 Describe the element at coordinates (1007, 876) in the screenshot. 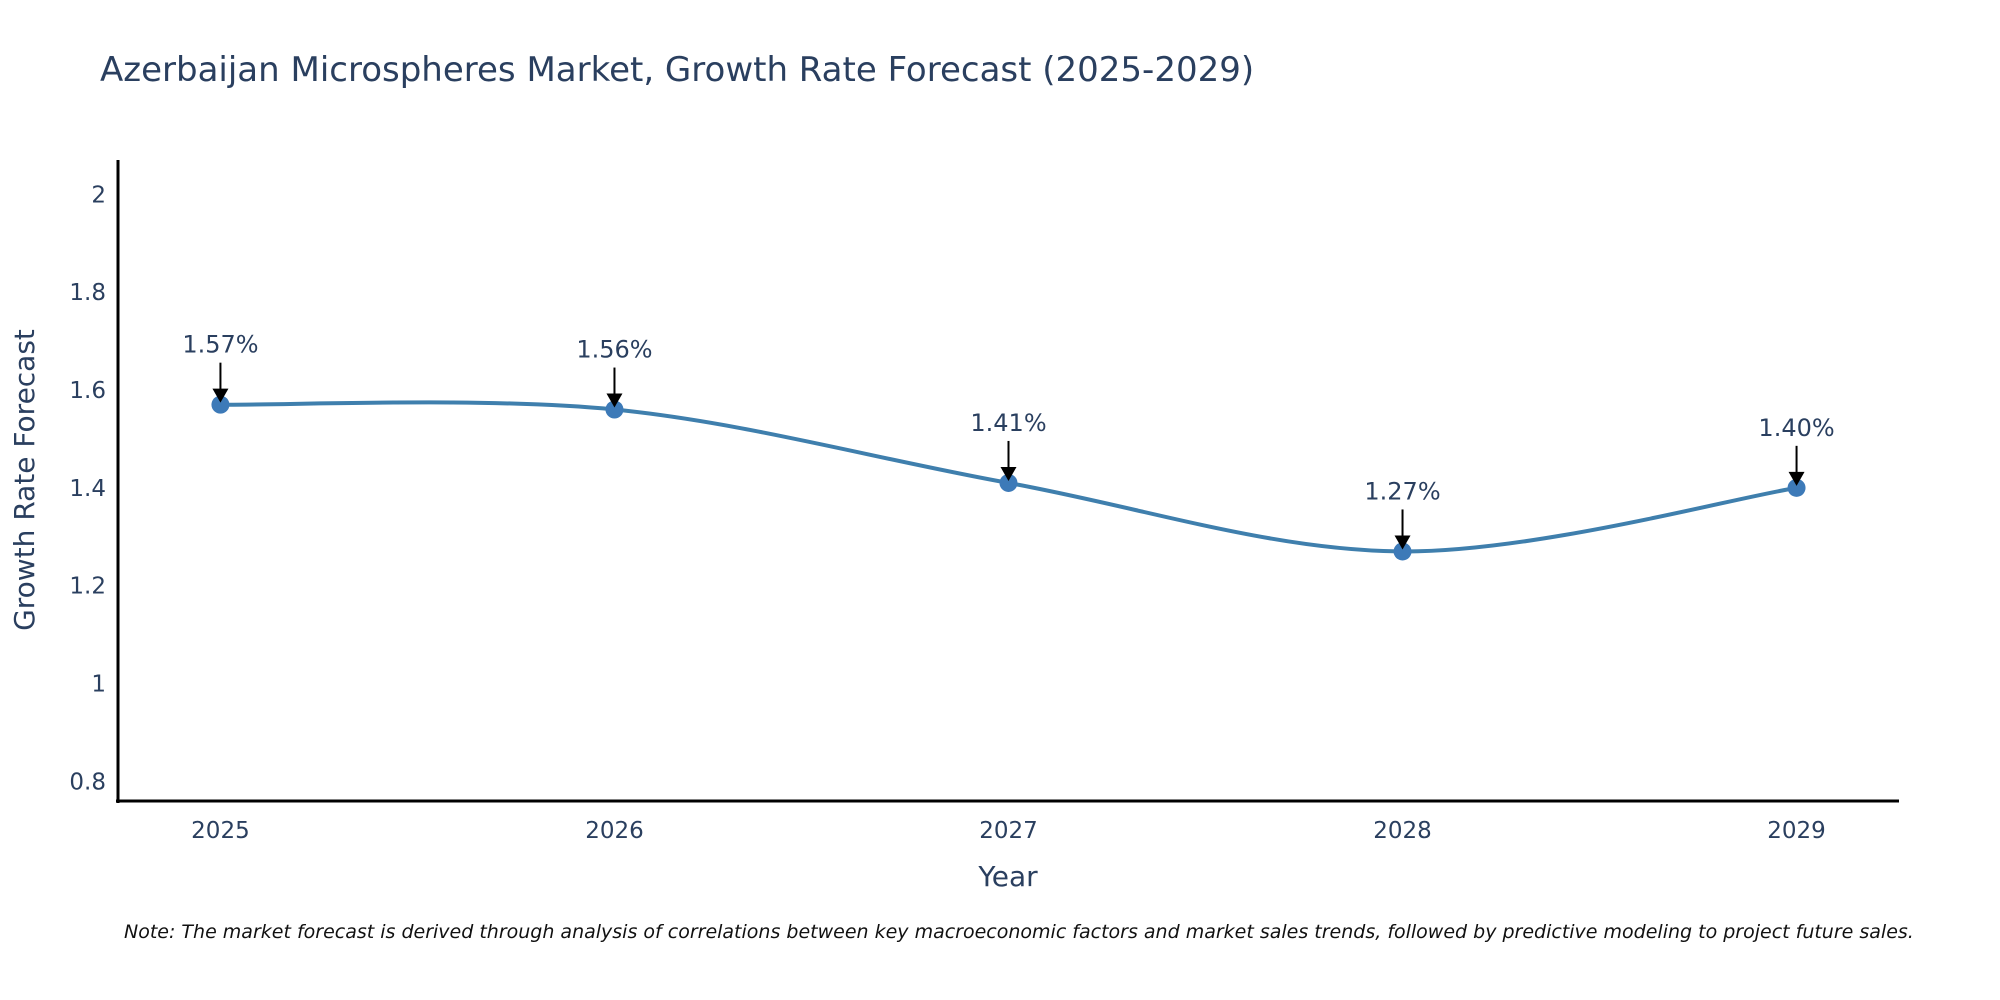

I see `x-axis-title: Year` at that location.